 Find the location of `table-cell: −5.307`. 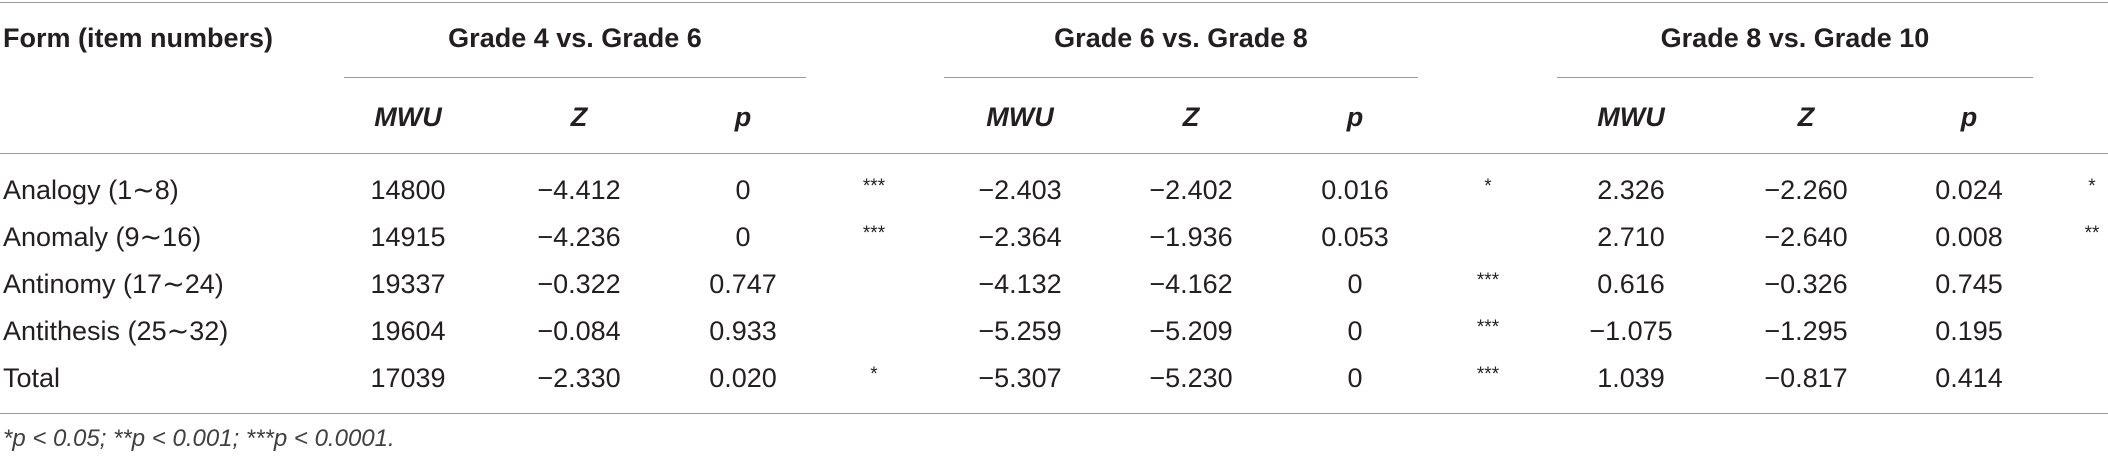

table-cell: −5.307 is located at coordinates (1020, 378).